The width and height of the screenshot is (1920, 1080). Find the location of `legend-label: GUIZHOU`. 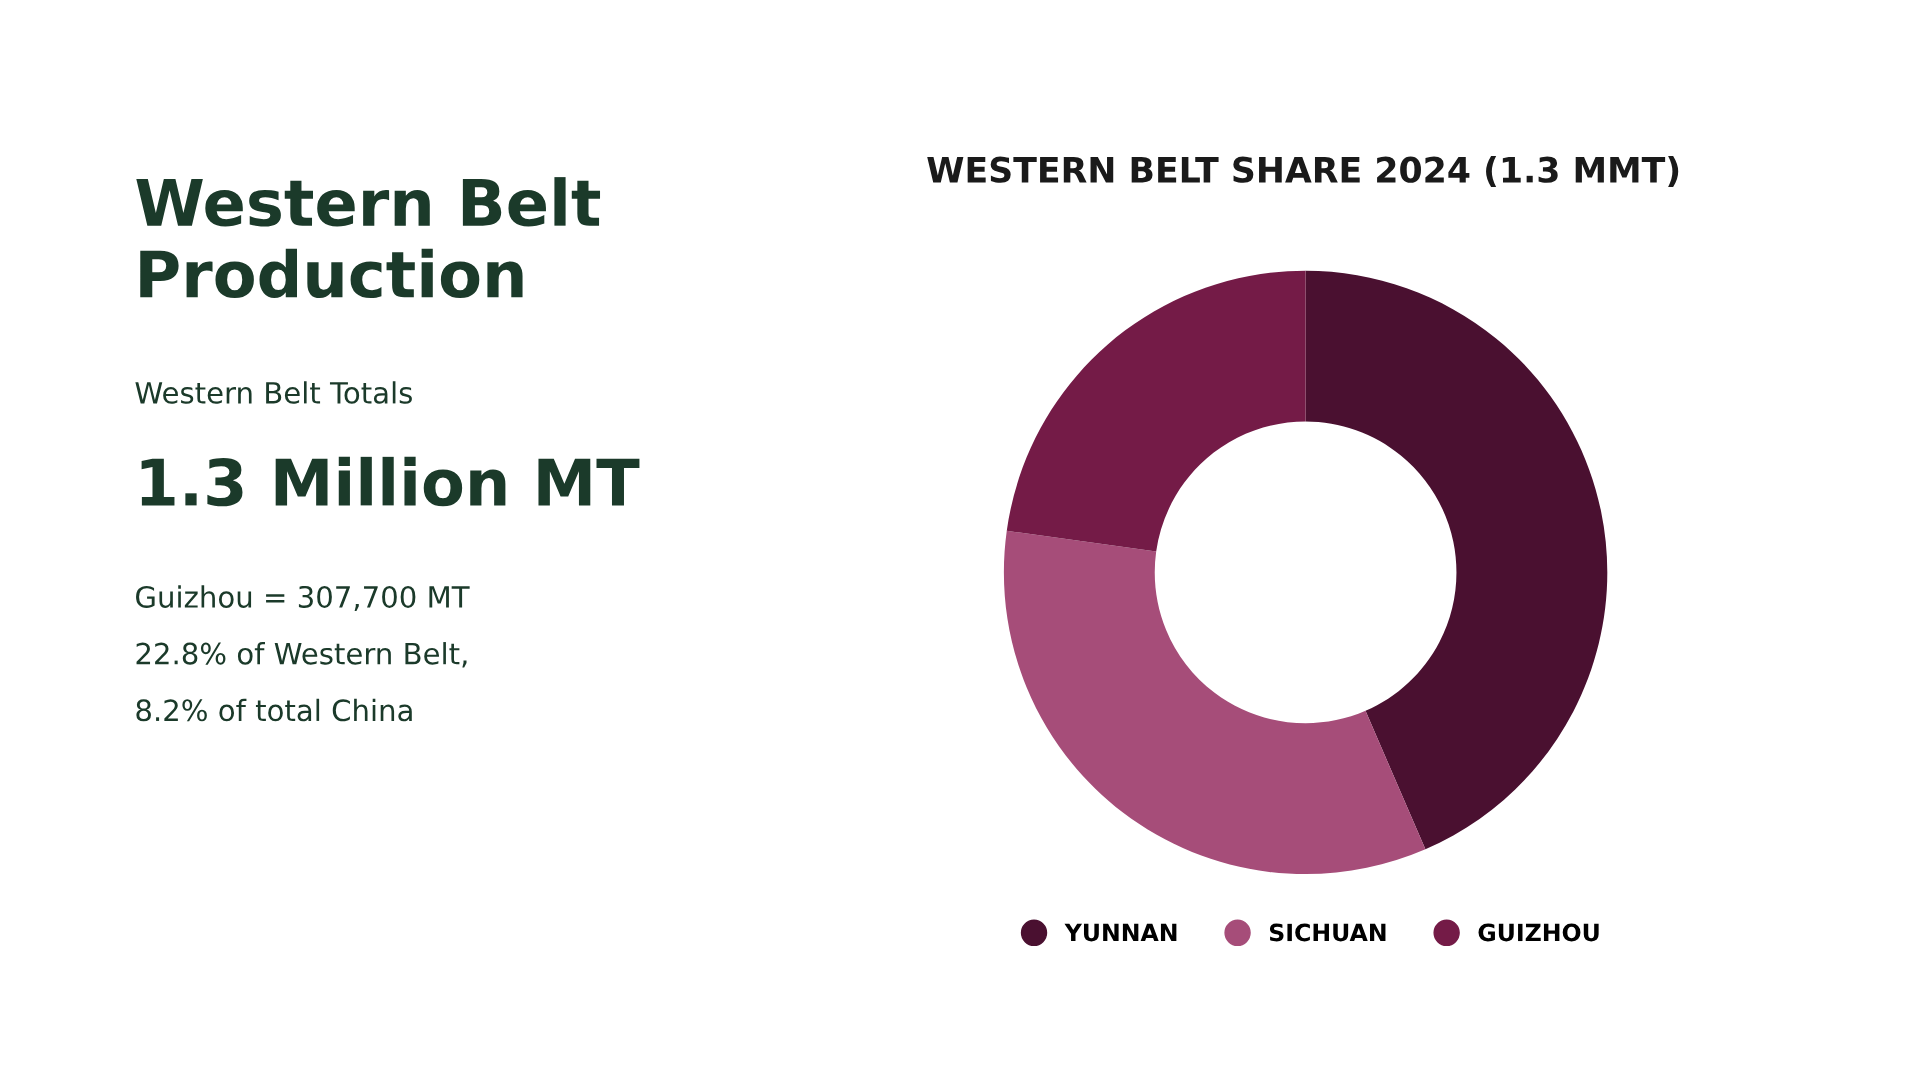

legend-label: GUIZHOU is located at coordinates (1538, 932).